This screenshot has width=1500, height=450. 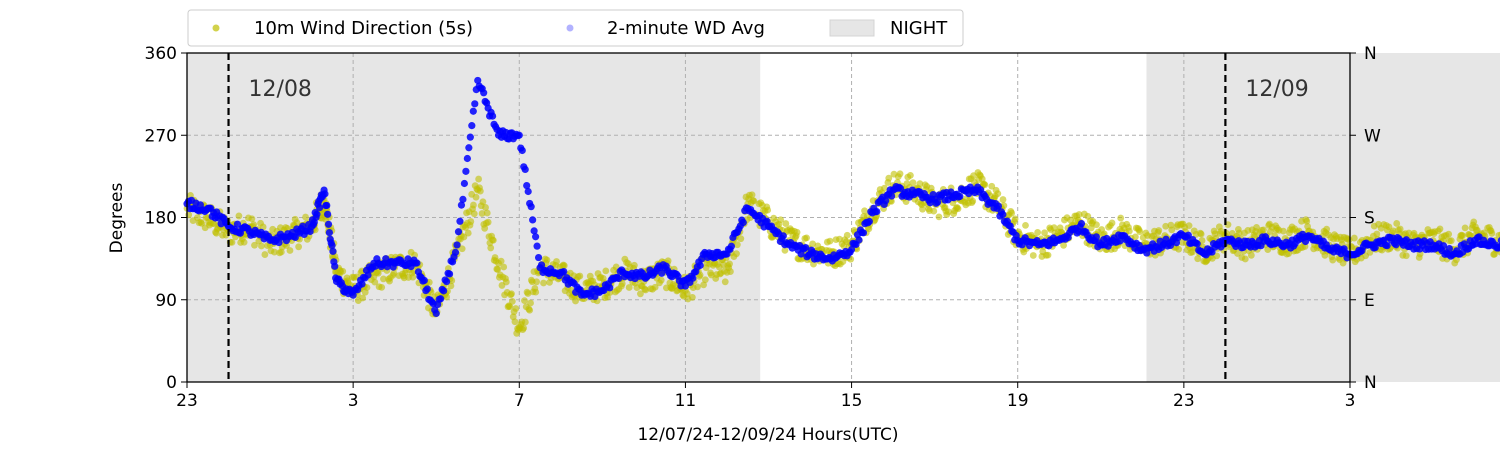 I want to click on legend-box, so click(x=575, y=28).